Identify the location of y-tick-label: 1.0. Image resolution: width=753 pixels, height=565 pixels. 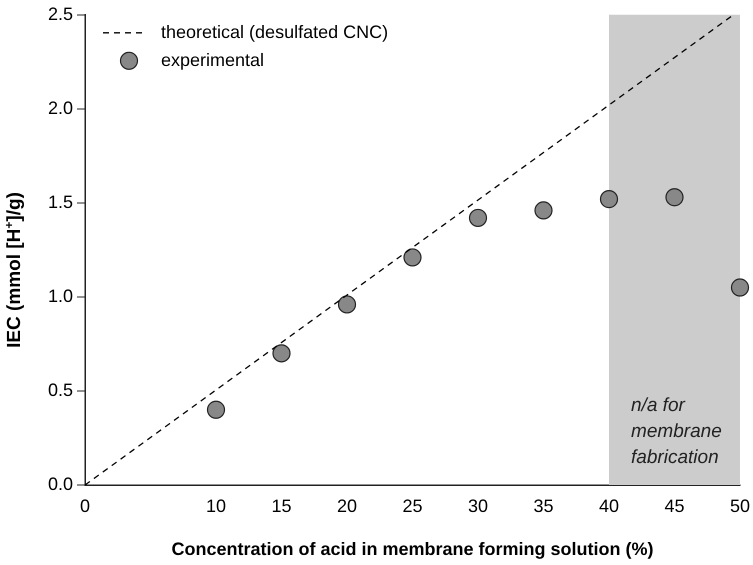
(60, 296).